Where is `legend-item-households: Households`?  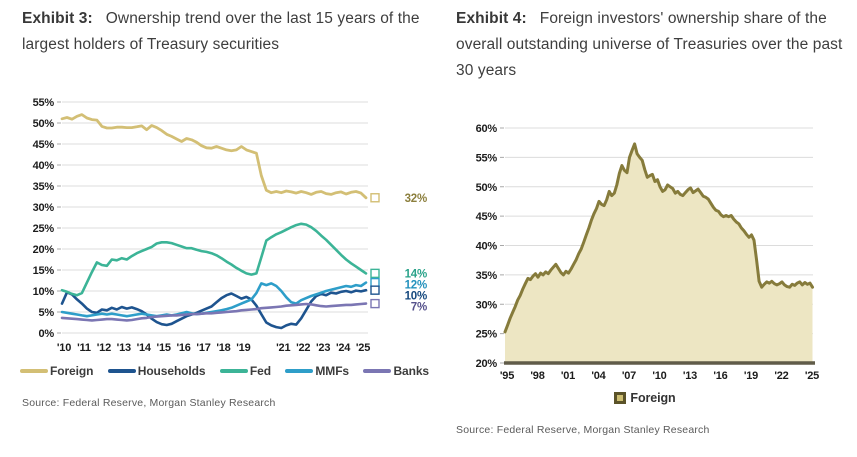
legend-item-households: Households is located at coordinates (156, 371).